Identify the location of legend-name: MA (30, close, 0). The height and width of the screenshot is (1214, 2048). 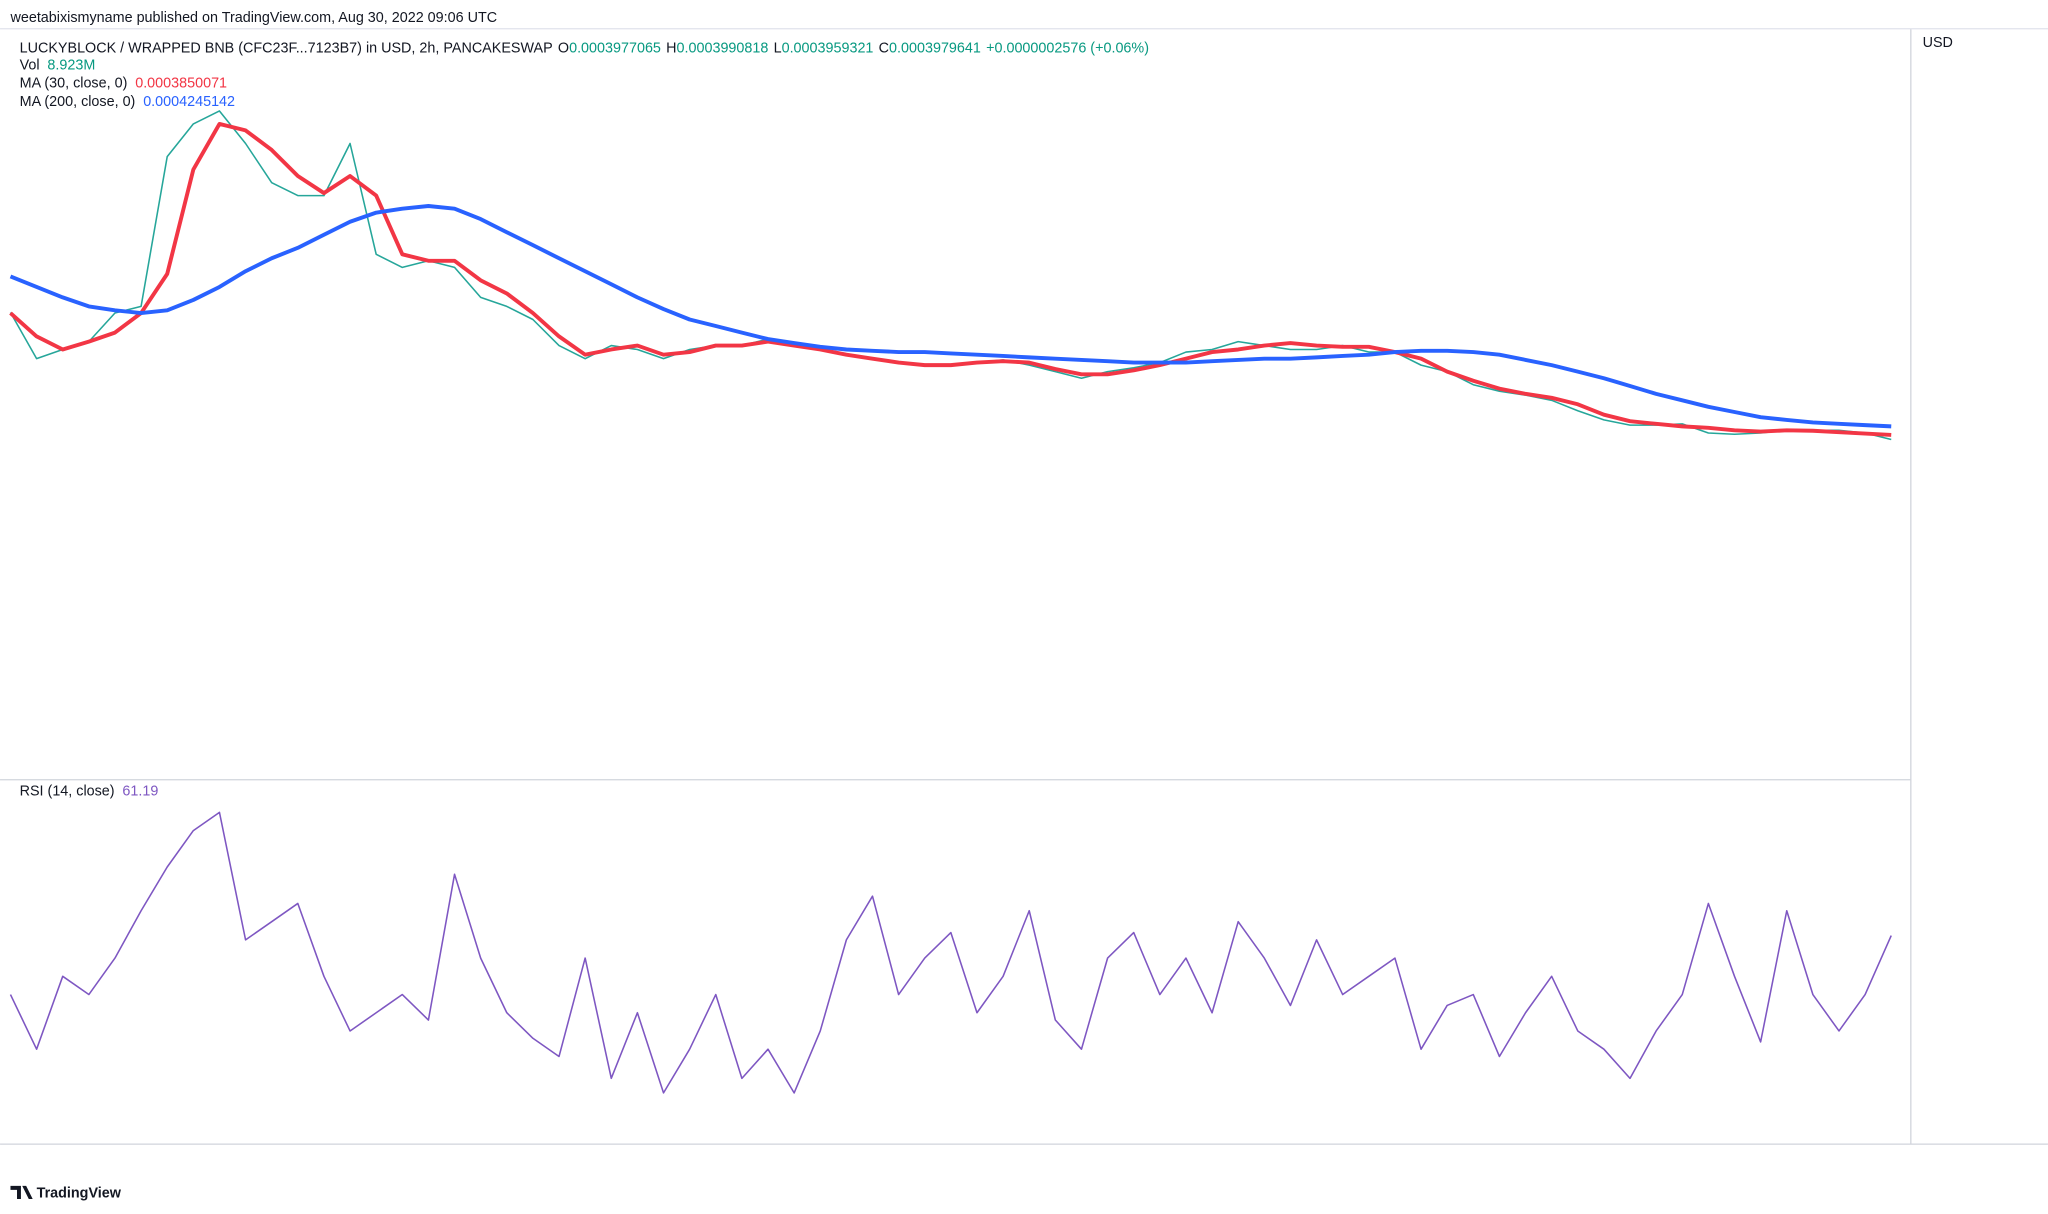
(74, 83).